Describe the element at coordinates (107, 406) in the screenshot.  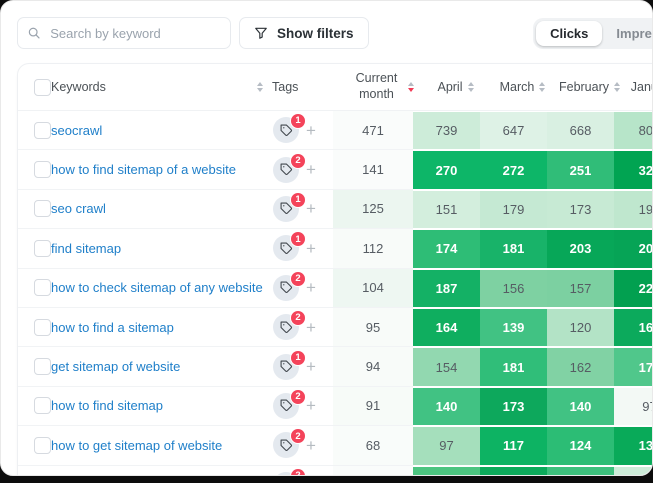
I see `keyword-link: how to find sitemap` at that location.